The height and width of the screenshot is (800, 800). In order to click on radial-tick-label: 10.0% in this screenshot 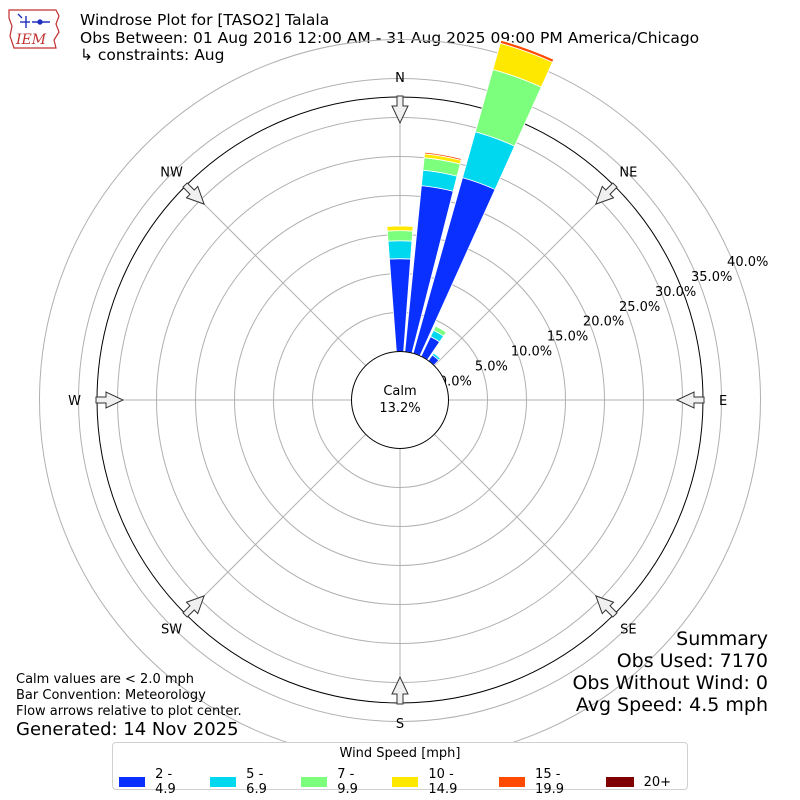, I will do `click(531, 352)`.